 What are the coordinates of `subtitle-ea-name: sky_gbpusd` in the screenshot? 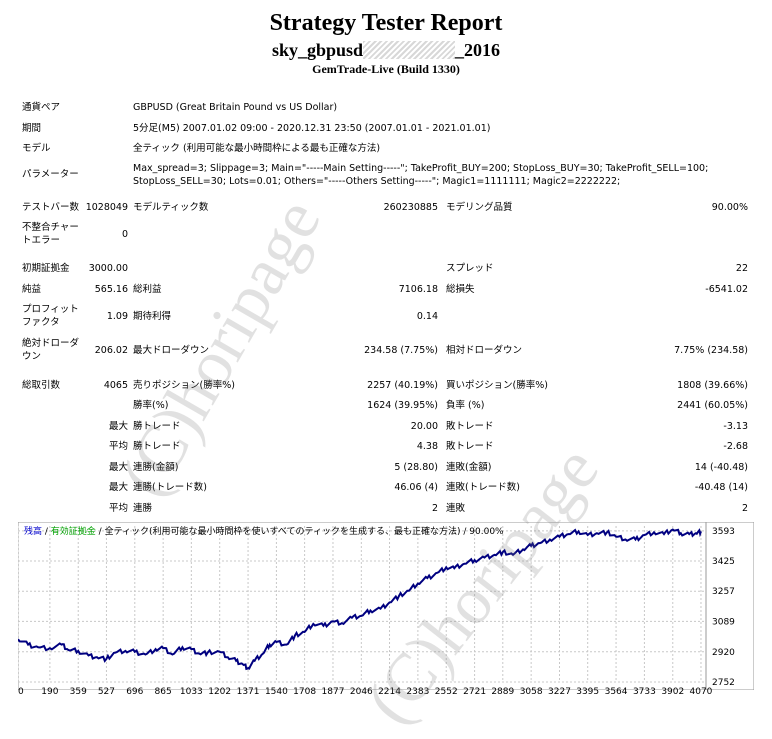 It's located at (317, 50).